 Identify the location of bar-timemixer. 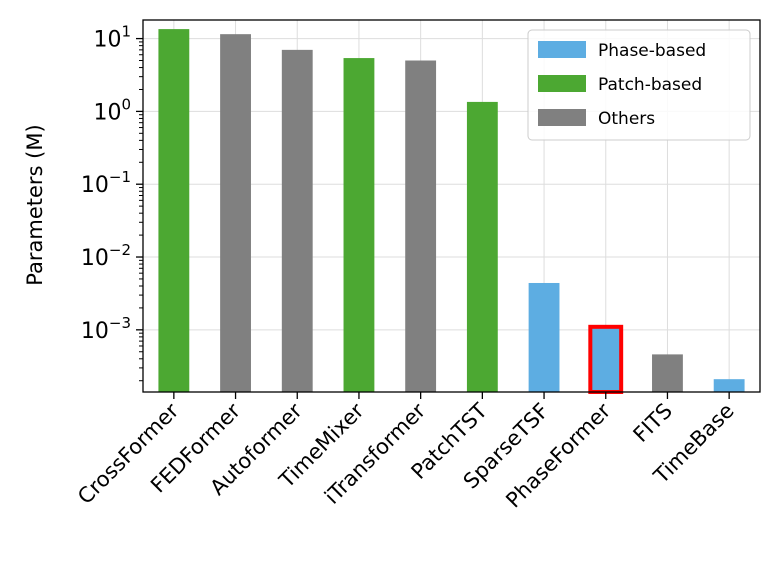
(359, 225).